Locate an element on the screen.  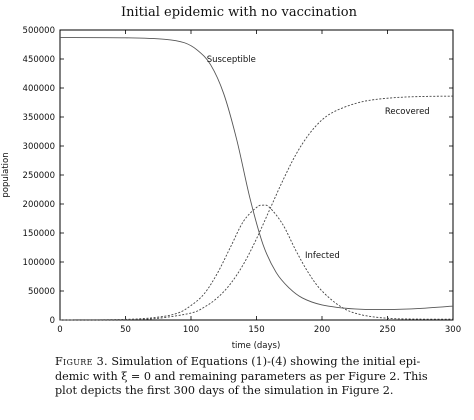
series-label-recovered: Recovered is located at coordinates (407, 112).